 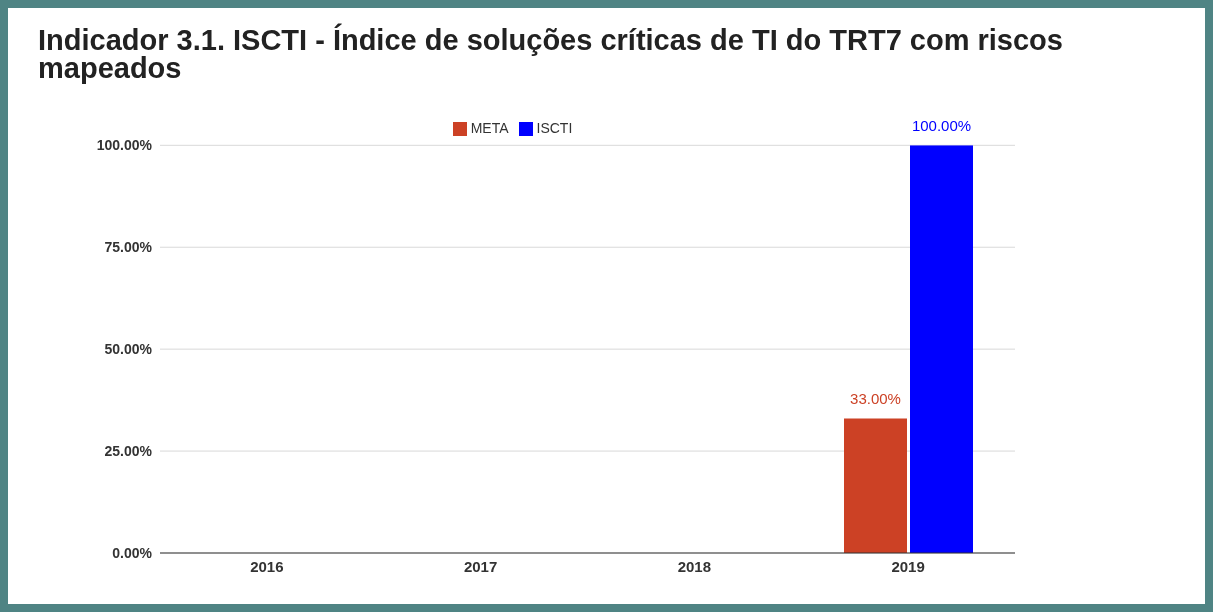 I want to click on legend-label: META, so click(x=489, y=128).